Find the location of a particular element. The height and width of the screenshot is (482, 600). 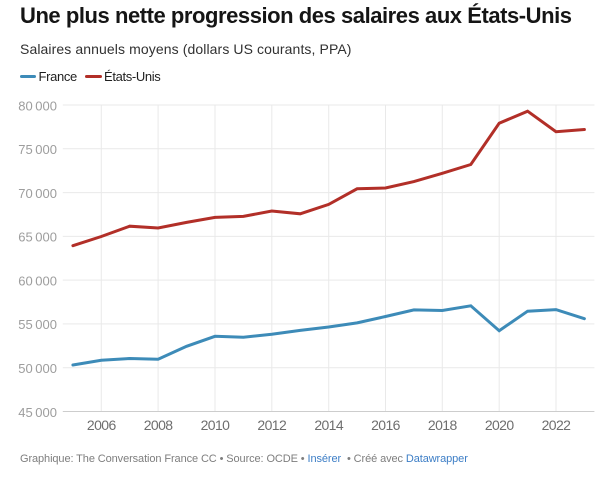

svg-text: 65 000 is located at coordinates (37, 237).